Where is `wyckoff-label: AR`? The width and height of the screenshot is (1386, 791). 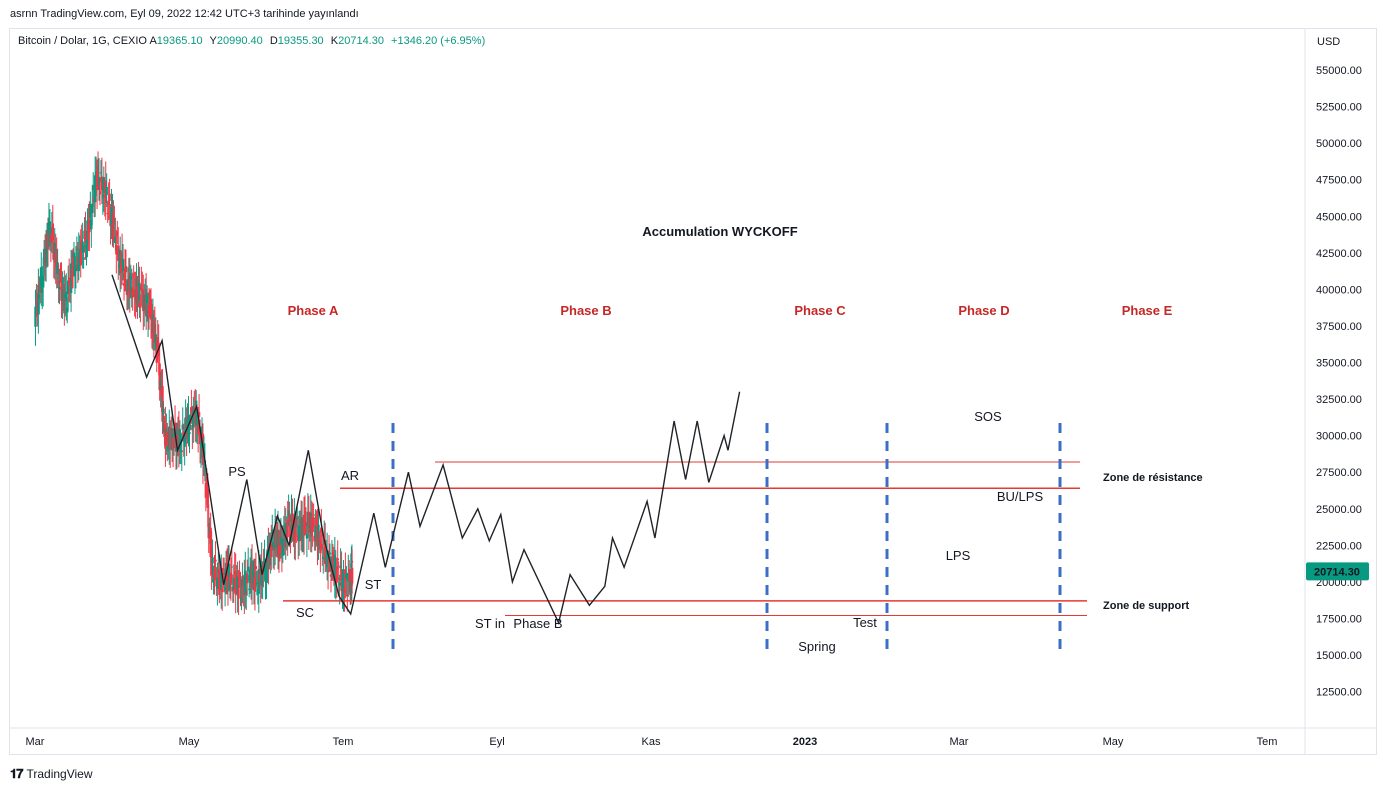 wyckoff-label: AR is located at coordinates (350, 475).